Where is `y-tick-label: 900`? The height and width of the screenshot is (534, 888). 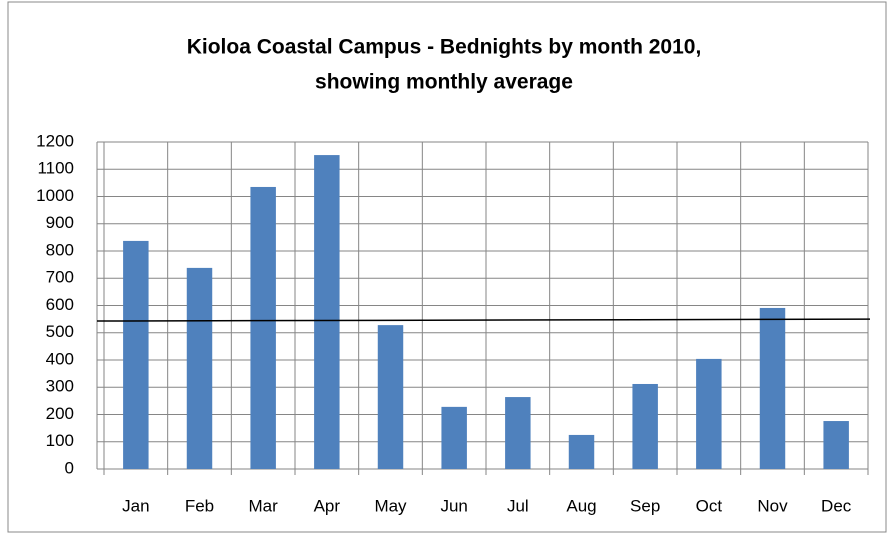 y-tick-label: 900 is located at coordinates (60, 222).